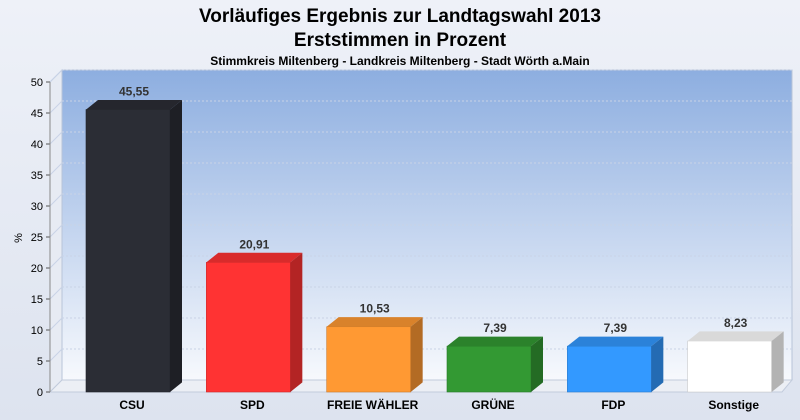 This screenshot has height=420, width=800. Describe the element at coordinates (37, 114) in the screenshot. I see `y-tick-label: 45` at that location.